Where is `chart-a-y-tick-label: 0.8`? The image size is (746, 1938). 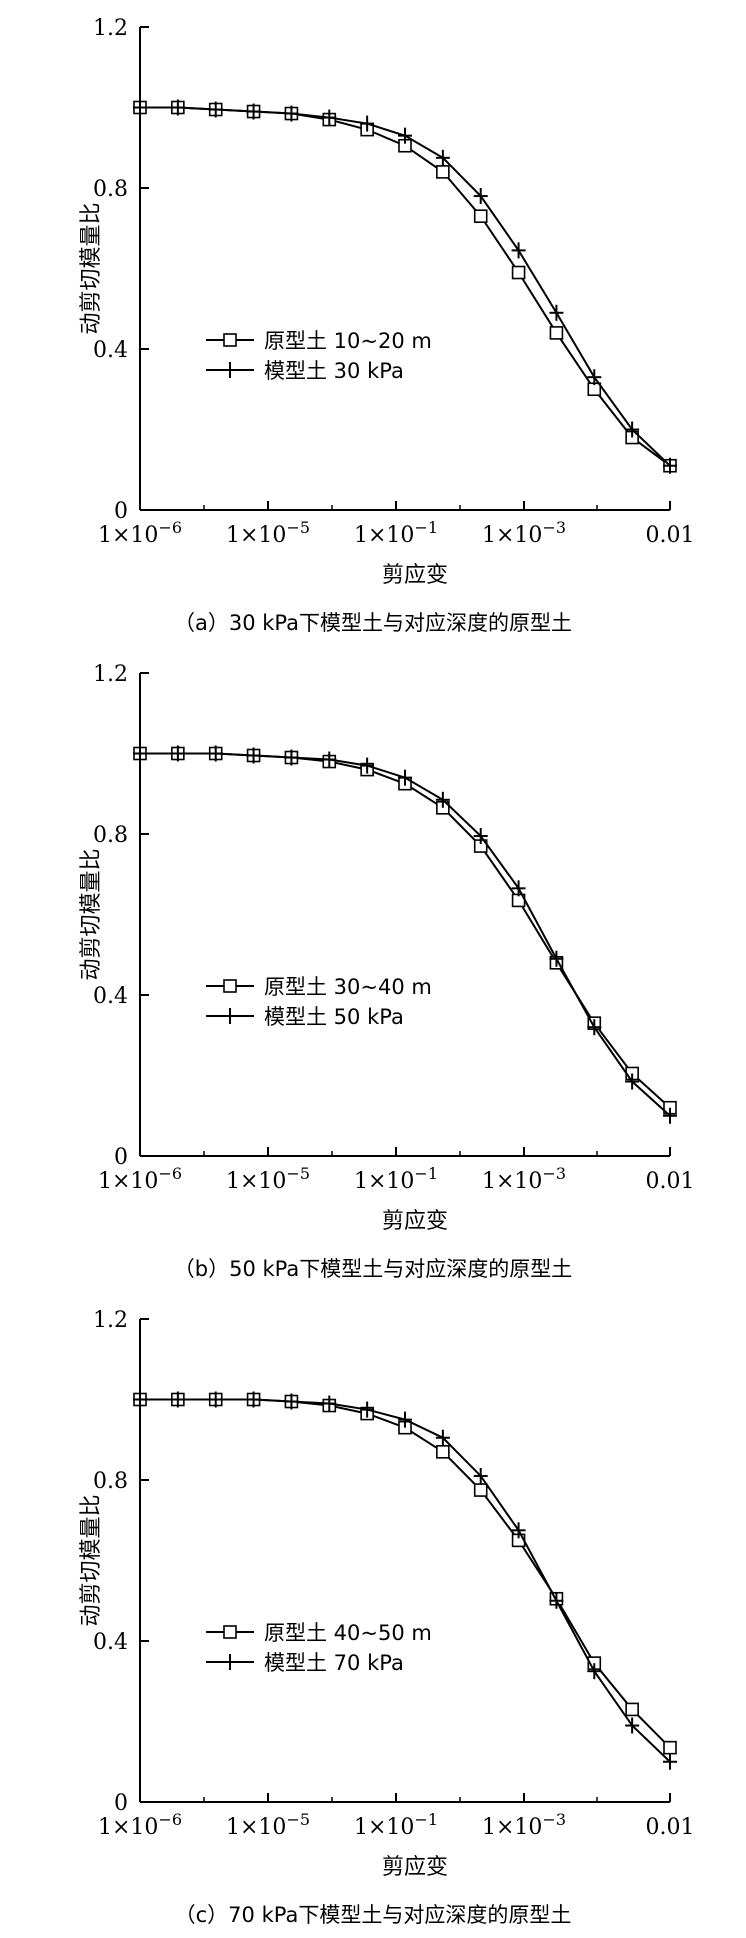
chart-a-y-tick-label: 0.8 is located at coordinates (110, 189).